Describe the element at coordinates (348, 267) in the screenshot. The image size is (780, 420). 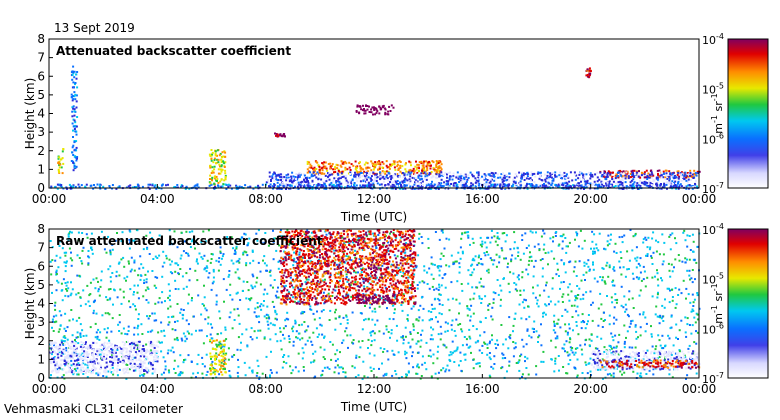
I see `heatmap-feature-noise-high` at that location.